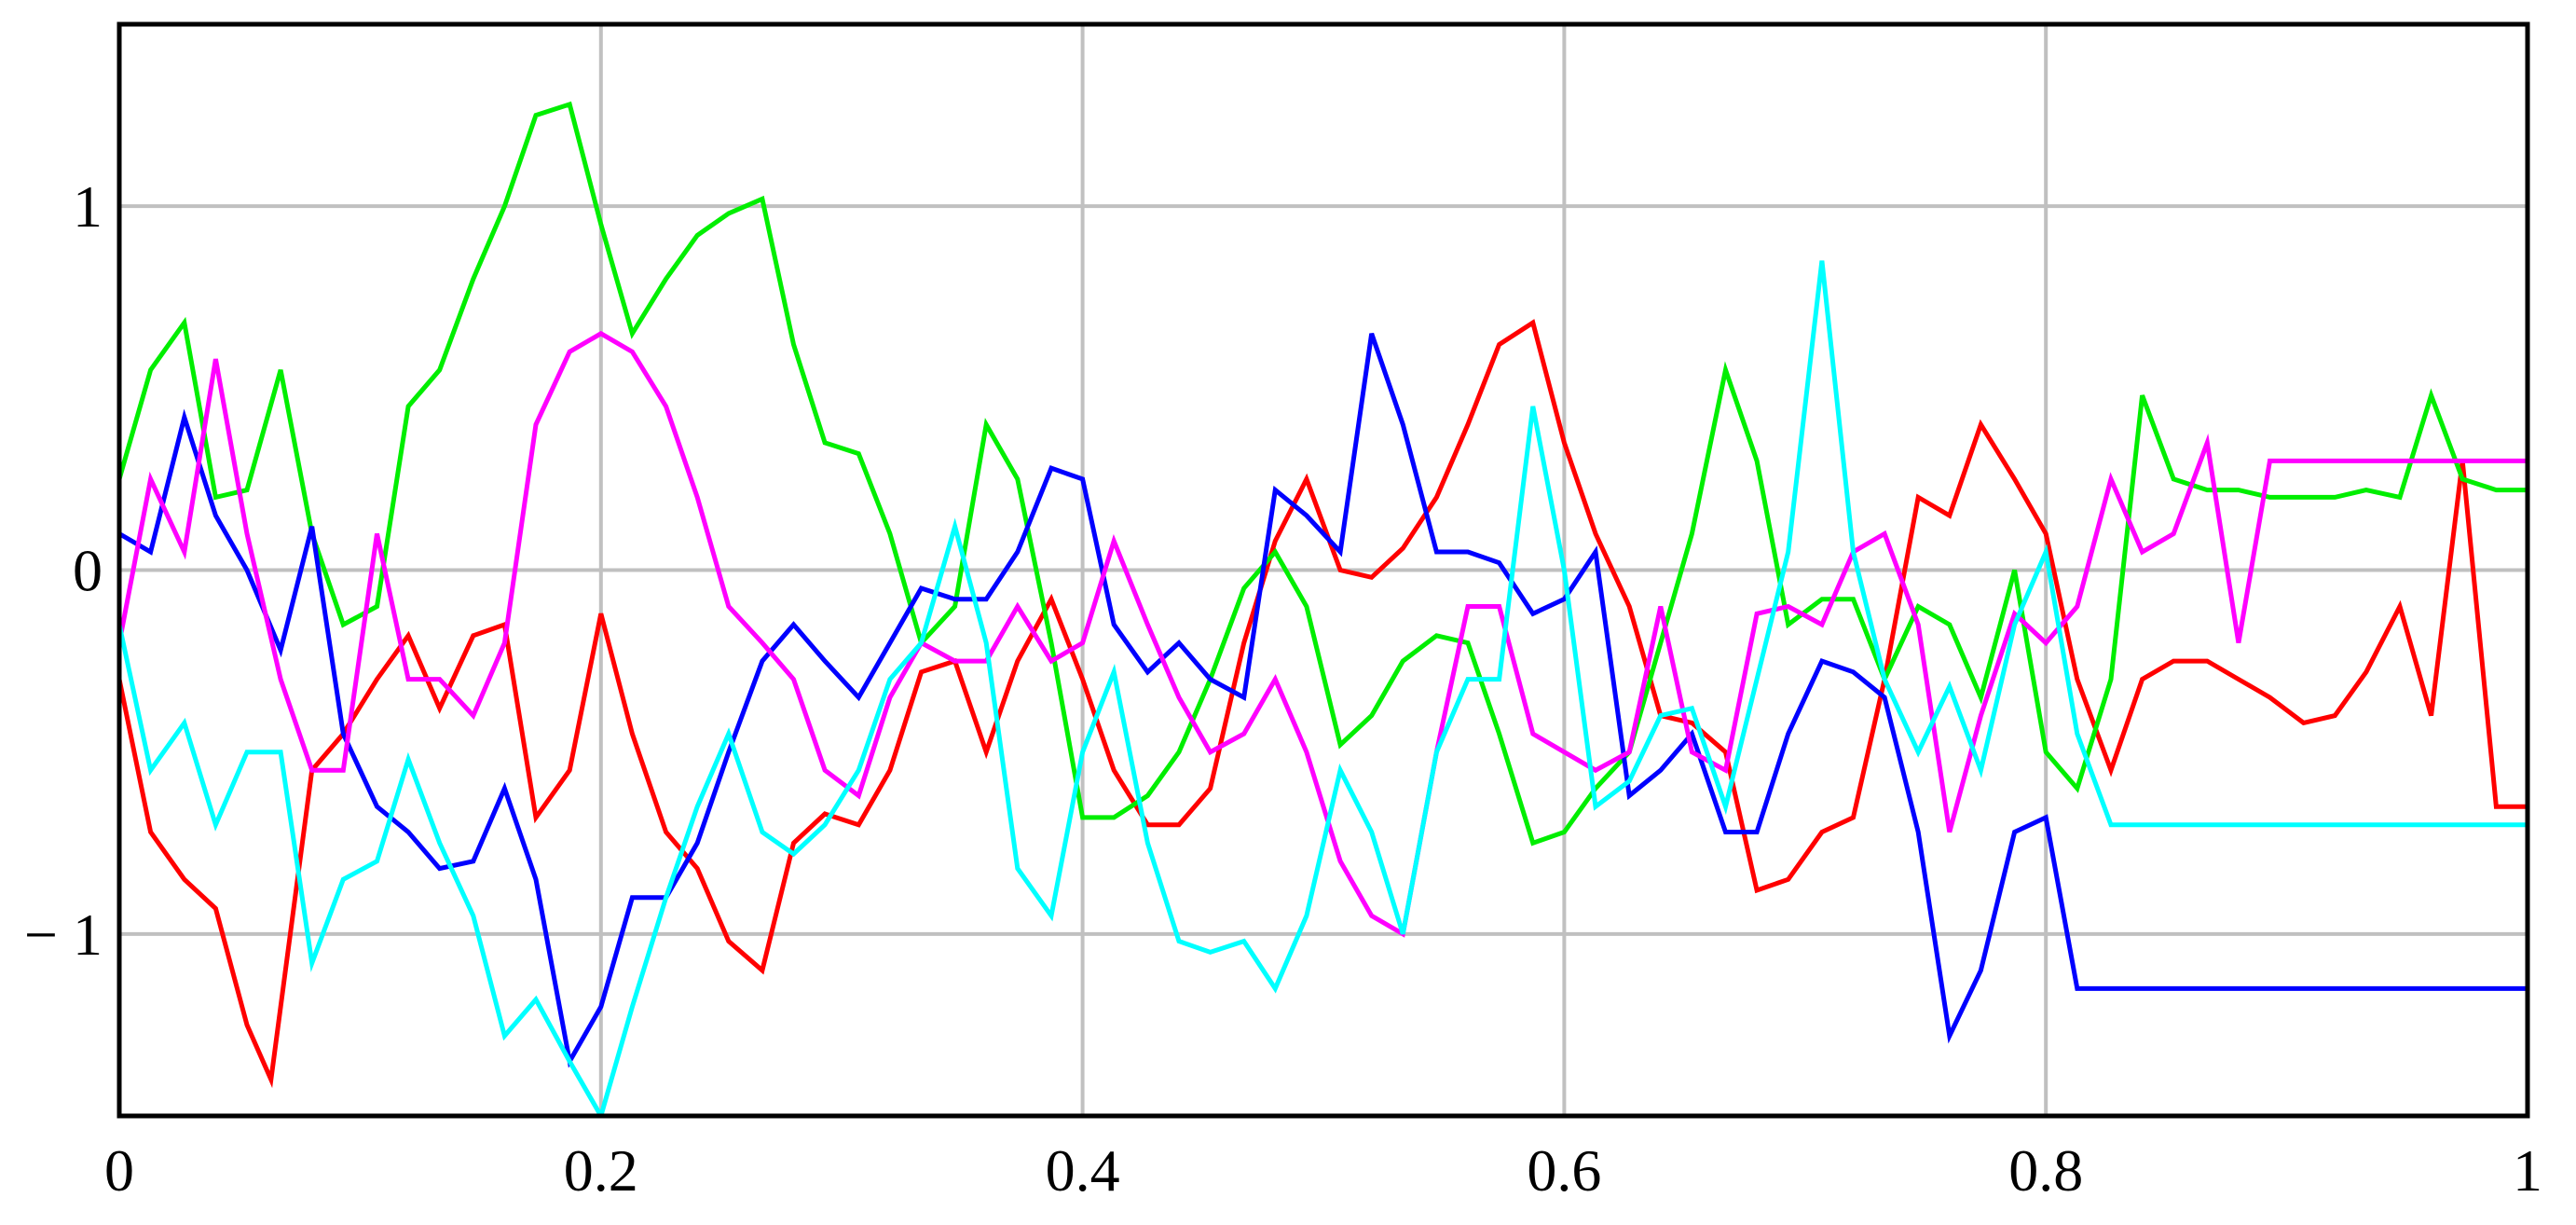 This screenshot has height=1225, width=2576. What do you see at coordinates (601, 1170) in the screenshot?
I see `x-tick-label: 0.2` at bounding box center [601, 1170].